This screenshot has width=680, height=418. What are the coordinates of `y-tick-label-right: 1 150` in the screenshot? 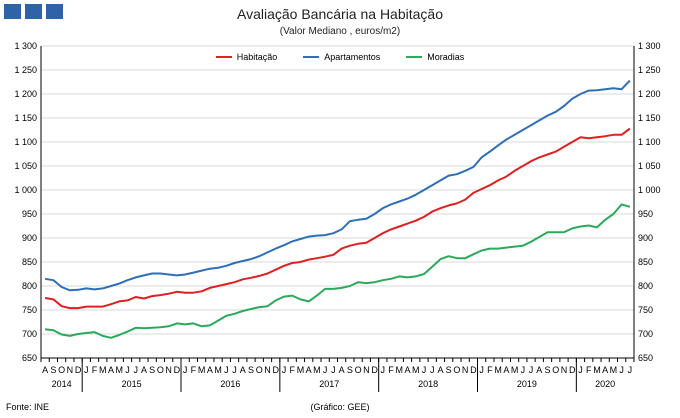 It's located at (649, 118).